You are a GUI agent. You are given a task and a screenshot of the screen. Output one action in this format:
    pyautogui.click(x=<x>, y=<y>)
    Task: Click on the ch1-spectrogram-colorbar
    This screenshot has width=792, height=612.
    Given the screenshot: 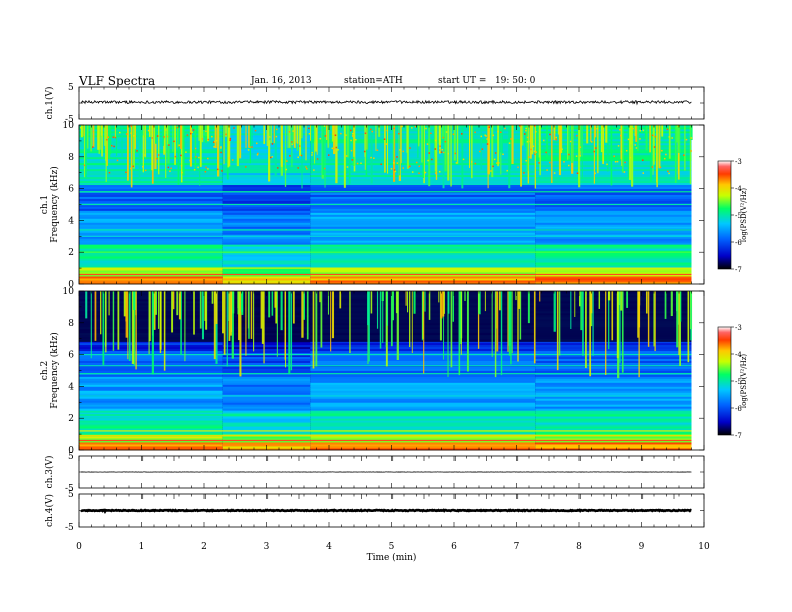 What is the action you would take?
    pyautogui.click(x=724, y=215)
    